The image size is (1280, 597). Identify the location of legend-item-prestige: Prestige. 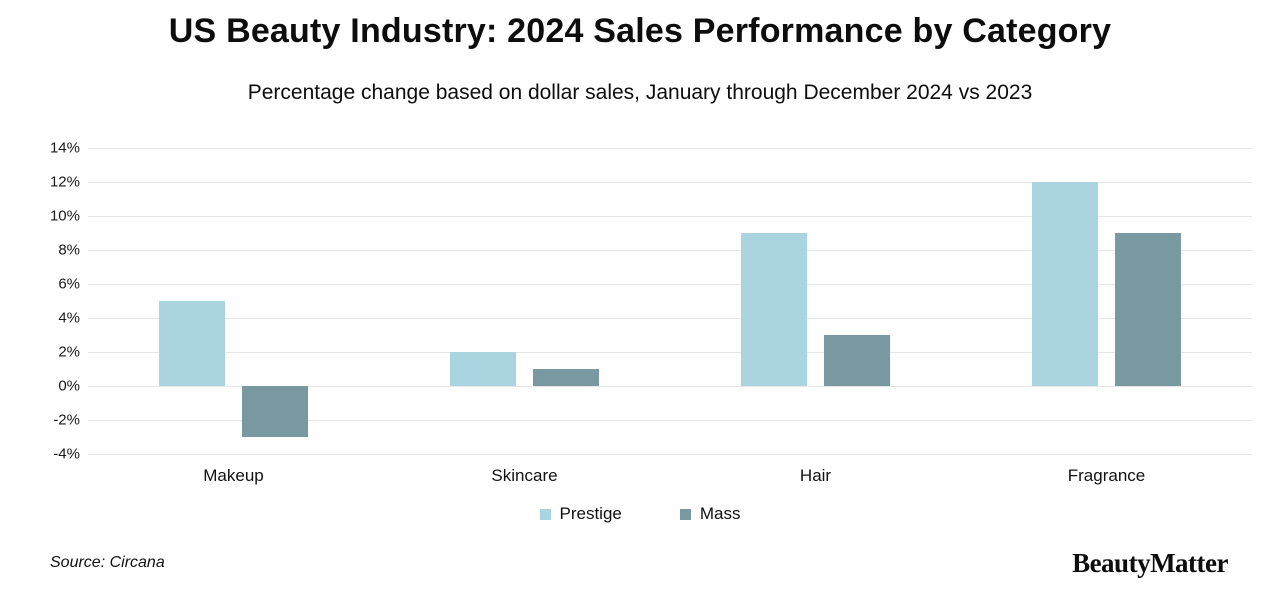
(580, 514).